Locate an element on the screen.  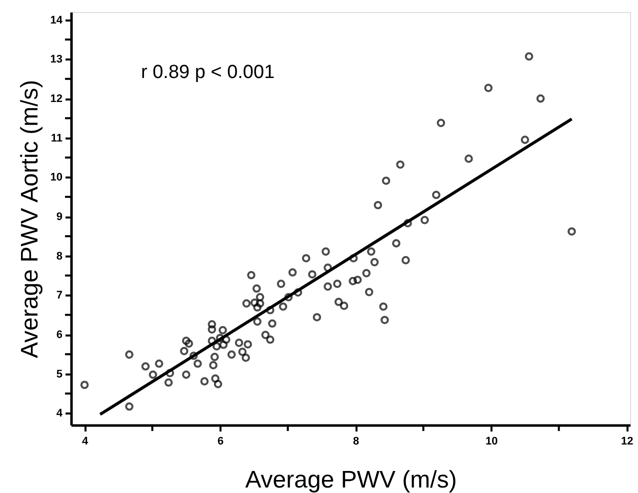
y-tick-label: 8 is located at coordinates (59, 256).